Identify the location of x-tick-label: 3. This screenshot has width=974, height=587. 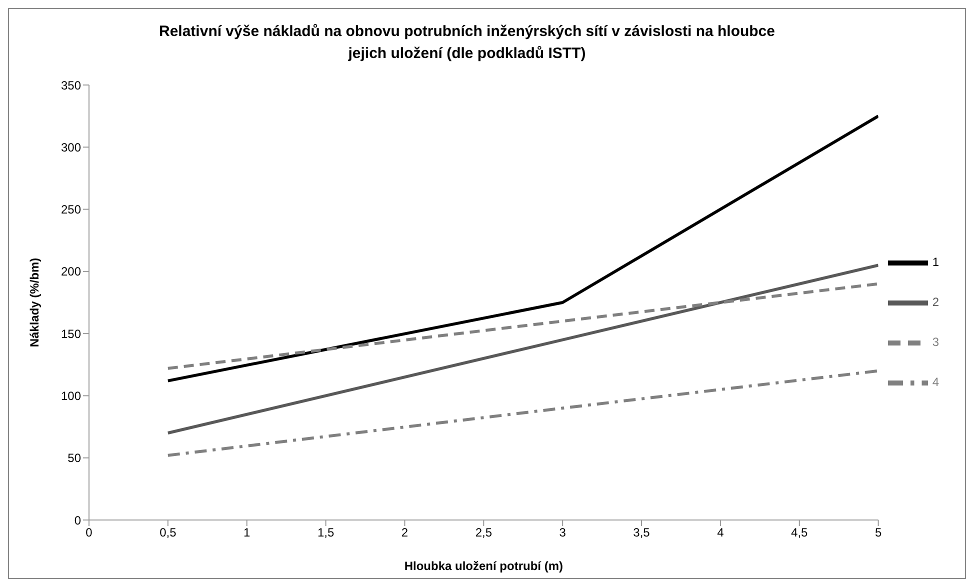
(562, 533).